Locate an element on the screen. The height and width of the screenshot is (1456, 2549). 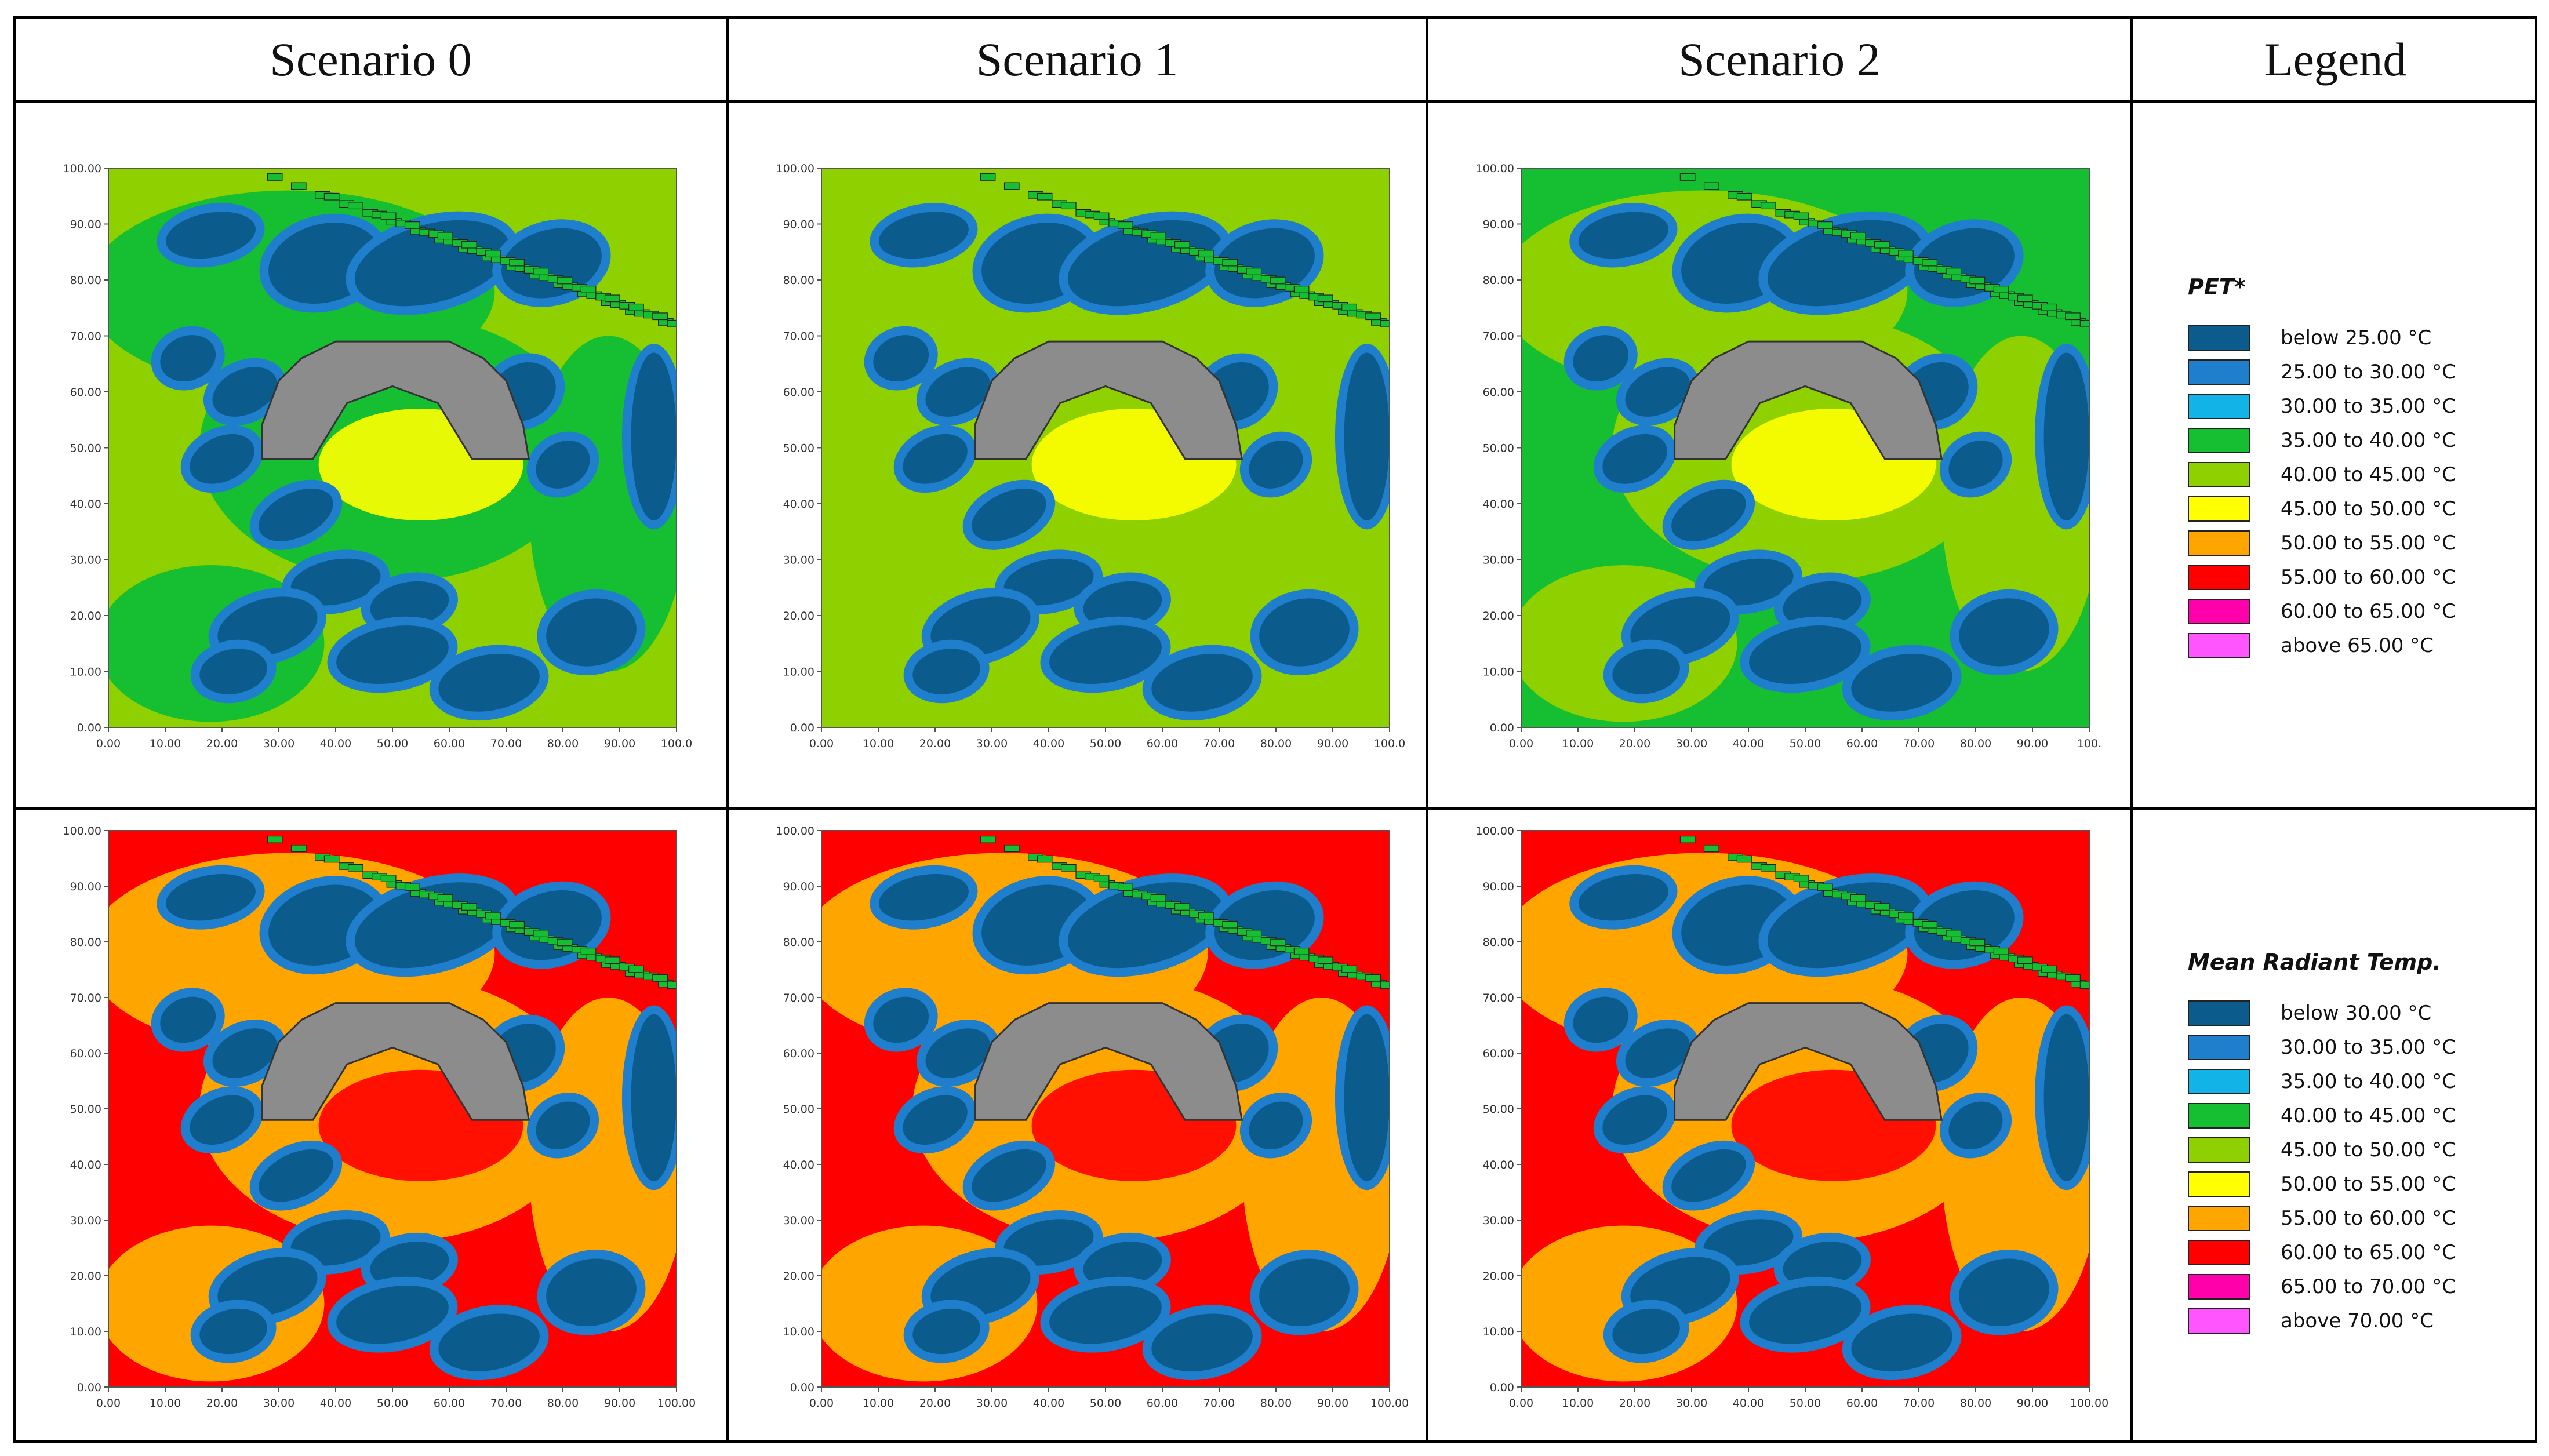
building-footprint is located at coordinates (1808, 400).